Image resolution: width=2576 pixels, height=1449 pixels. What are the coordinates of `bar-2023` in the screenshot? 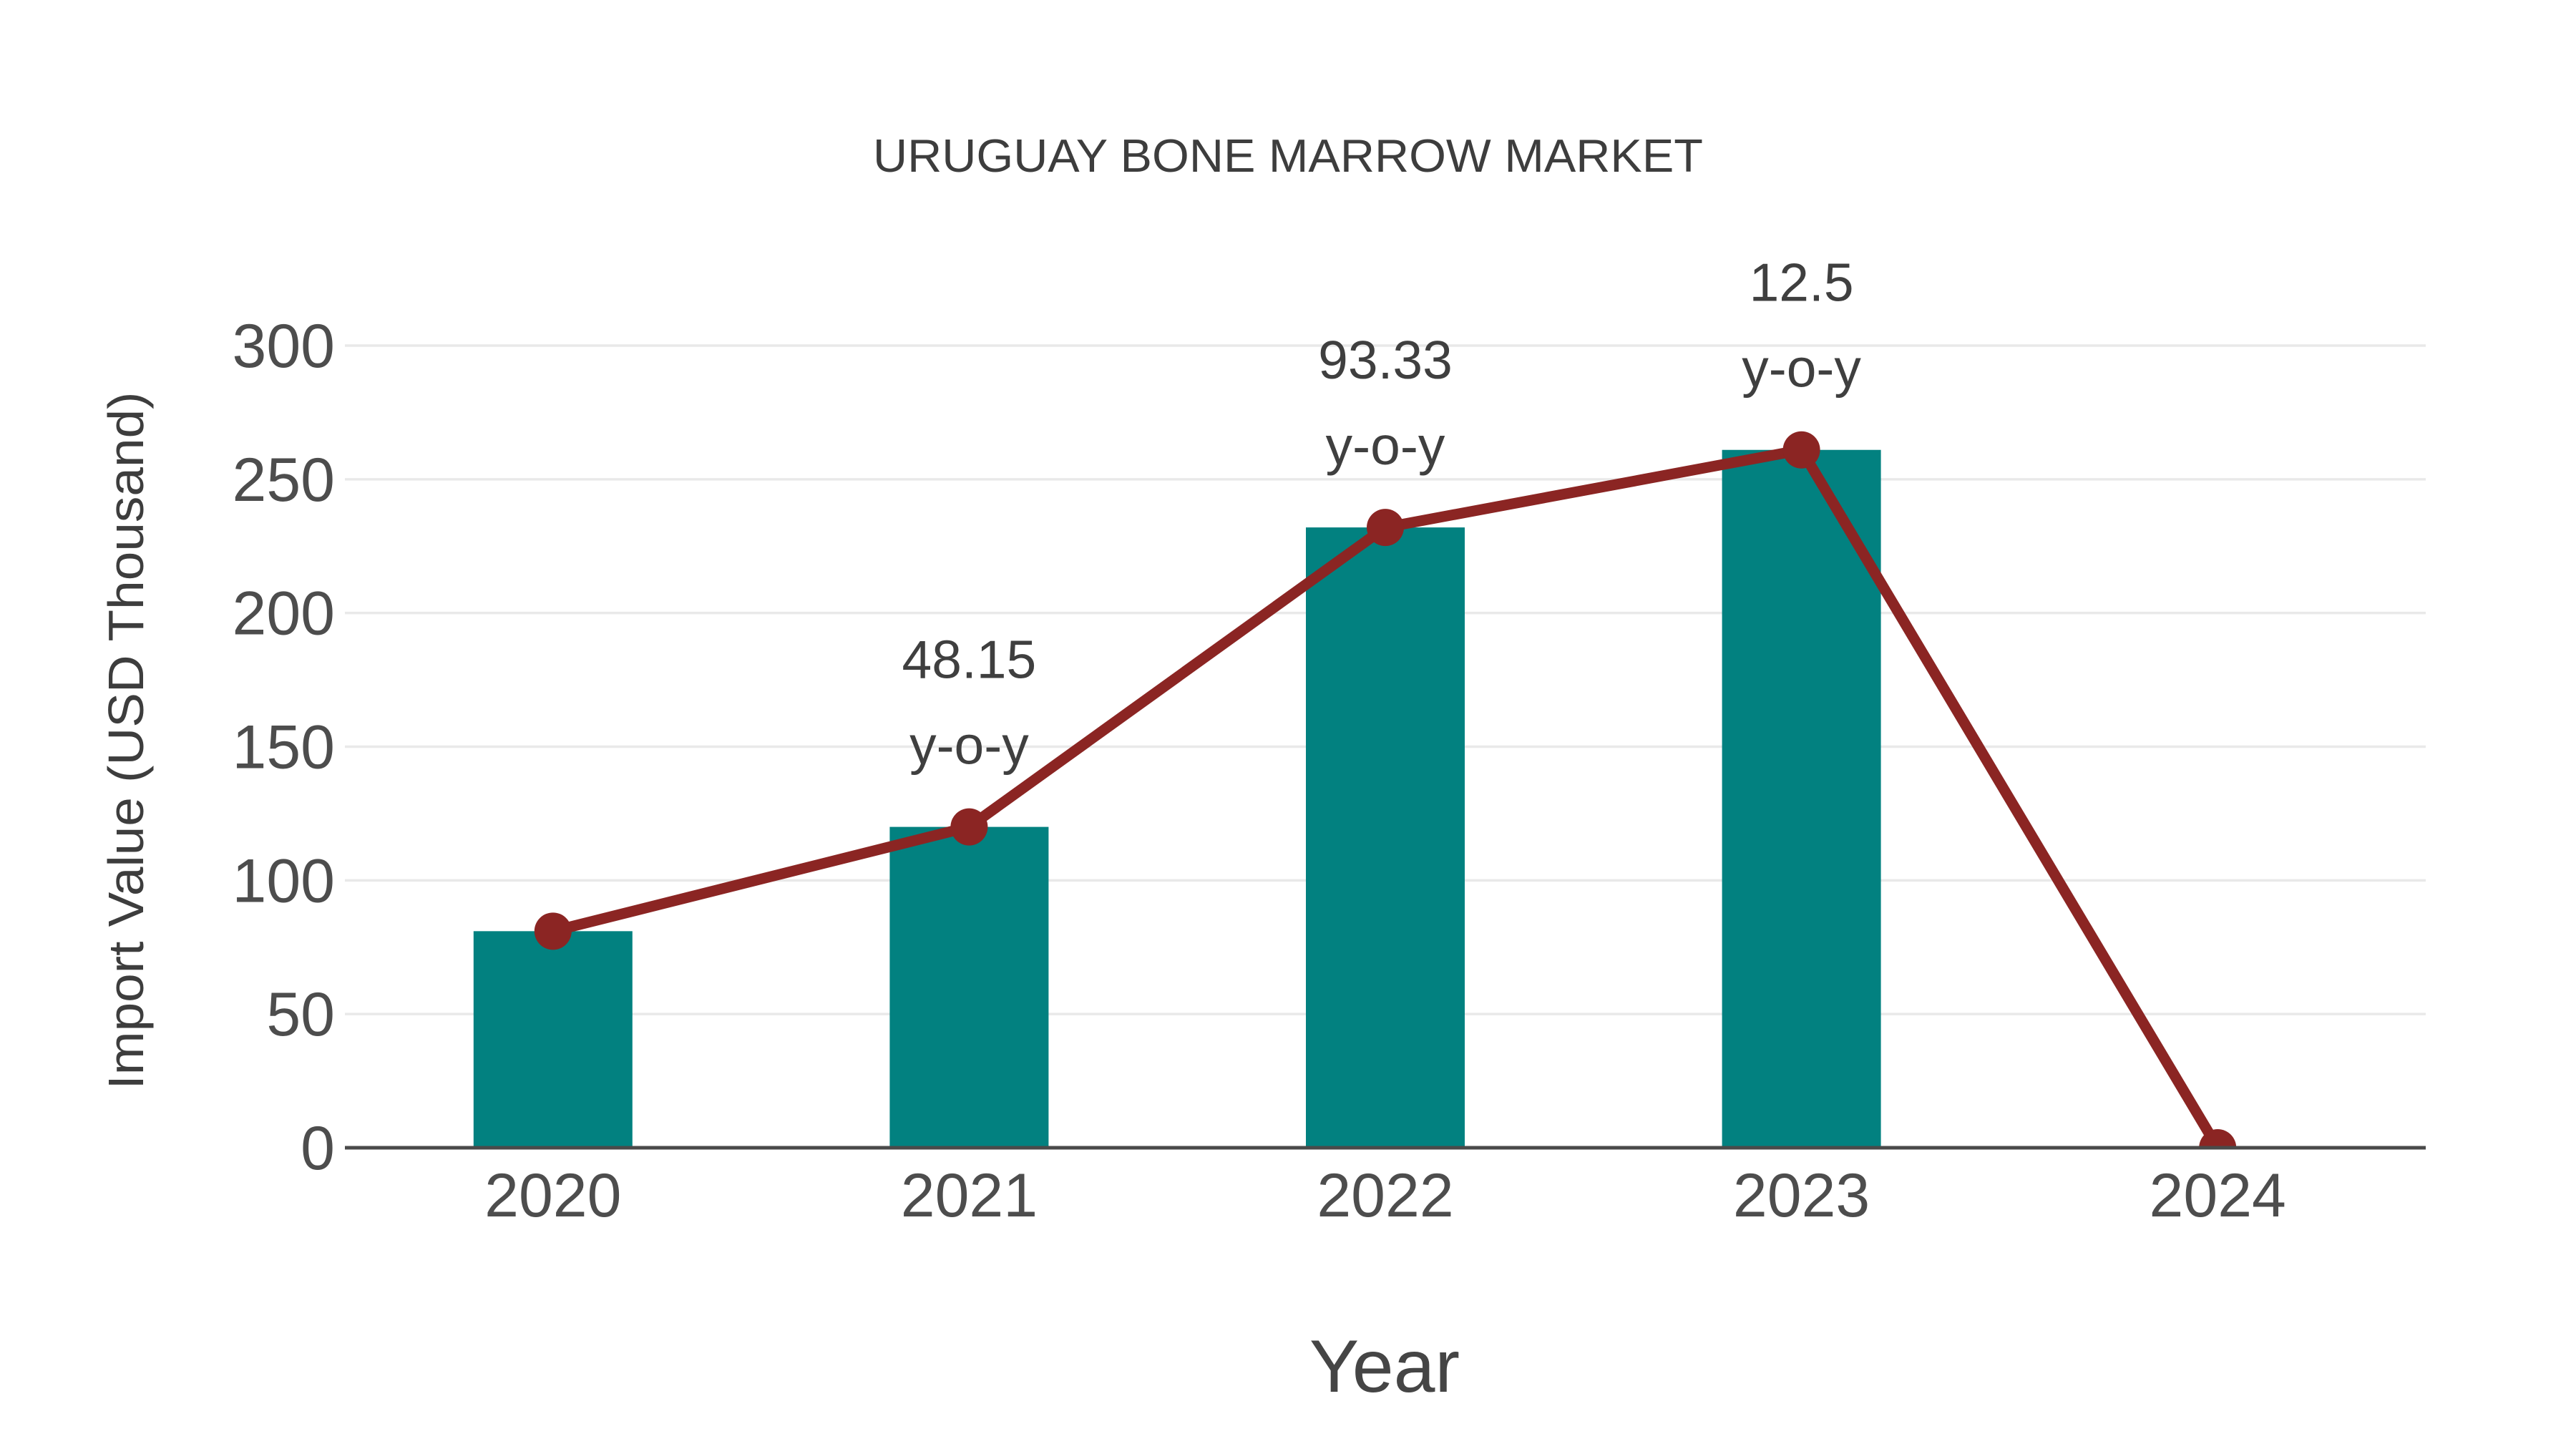 It's located at (1801, 798).